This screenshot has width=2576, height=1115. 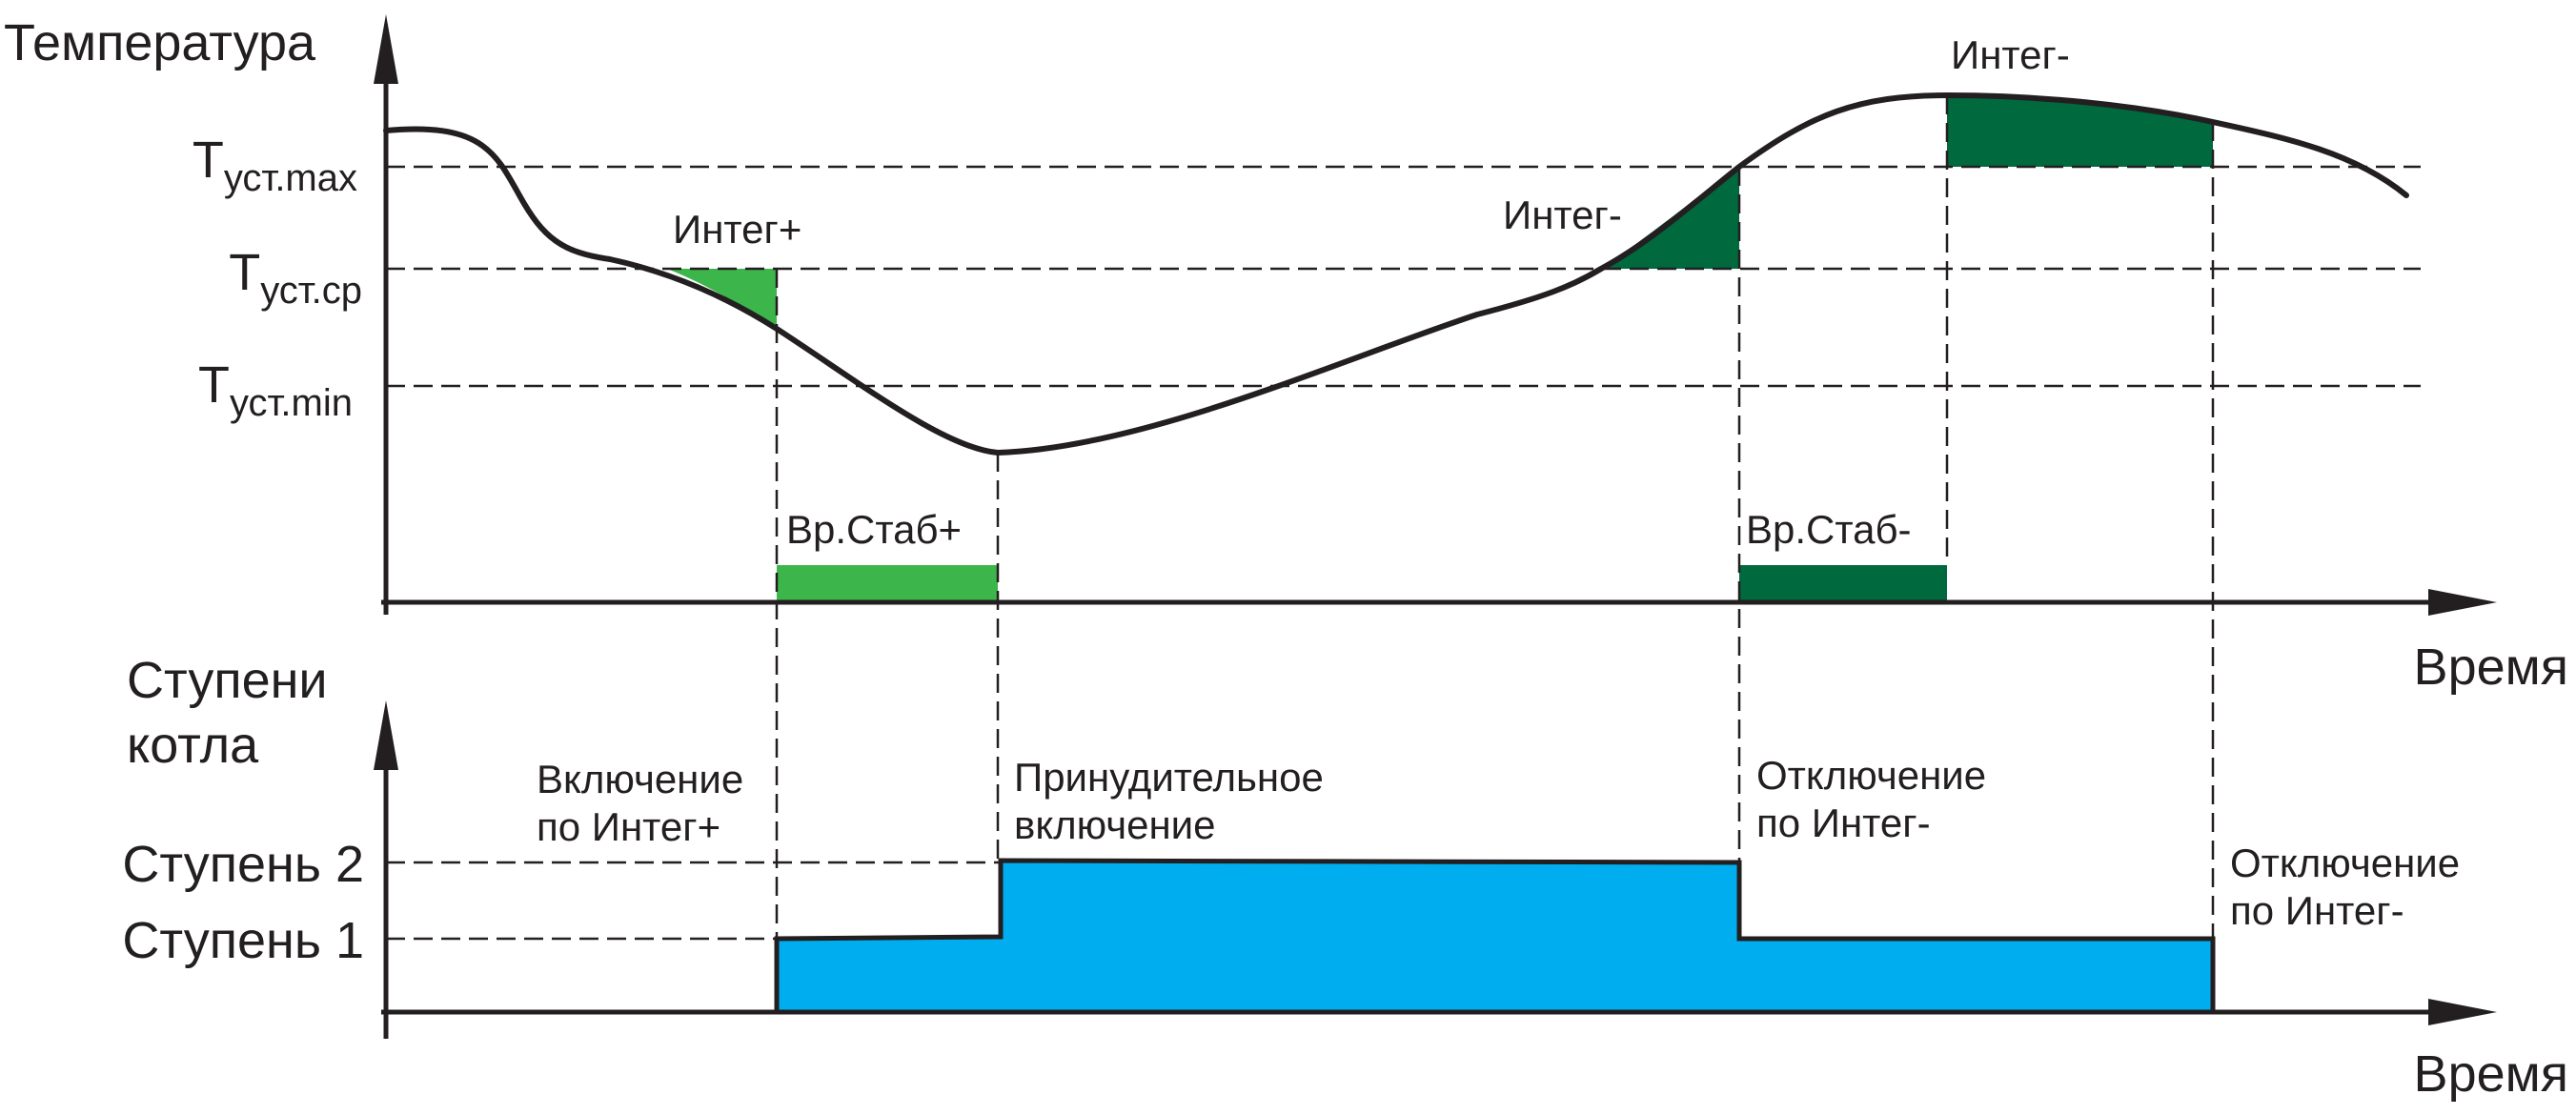 What do you see at coordinates (887, 582) in the screenshot?
I see `stab-plus-bar` at bounding box center [887, 582].